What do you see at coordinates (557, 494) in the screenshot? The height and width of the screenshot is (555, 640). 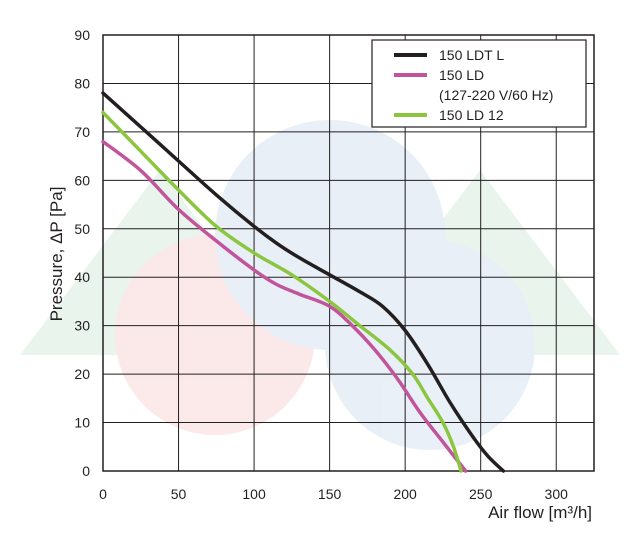 I see `x-tick-label-300: 300` at bounding box center [557, 494].